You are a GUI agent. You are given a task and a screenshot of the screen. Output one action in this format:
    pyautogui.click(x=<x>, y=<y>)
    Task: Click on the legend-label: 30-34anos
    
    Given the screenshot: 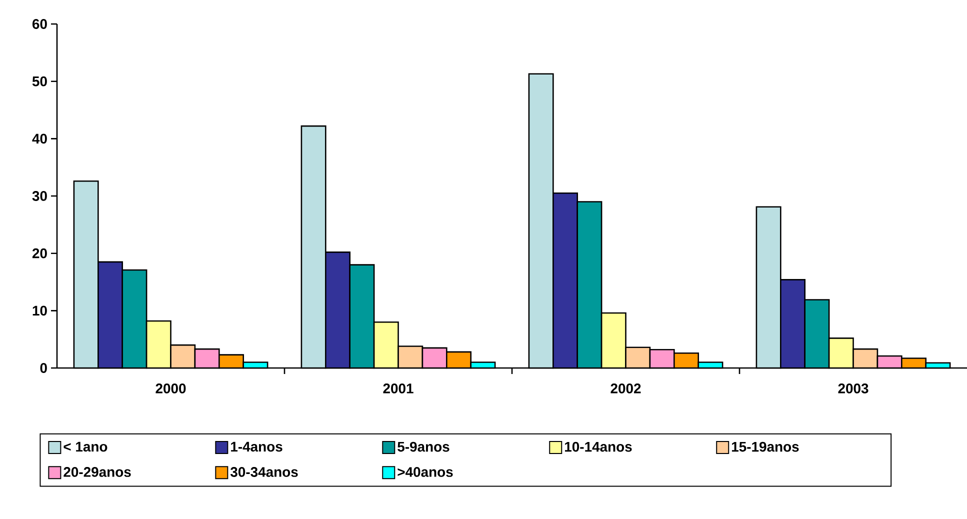 What is the action you would take?
    pyautogui.click(x=264, y=472)
    